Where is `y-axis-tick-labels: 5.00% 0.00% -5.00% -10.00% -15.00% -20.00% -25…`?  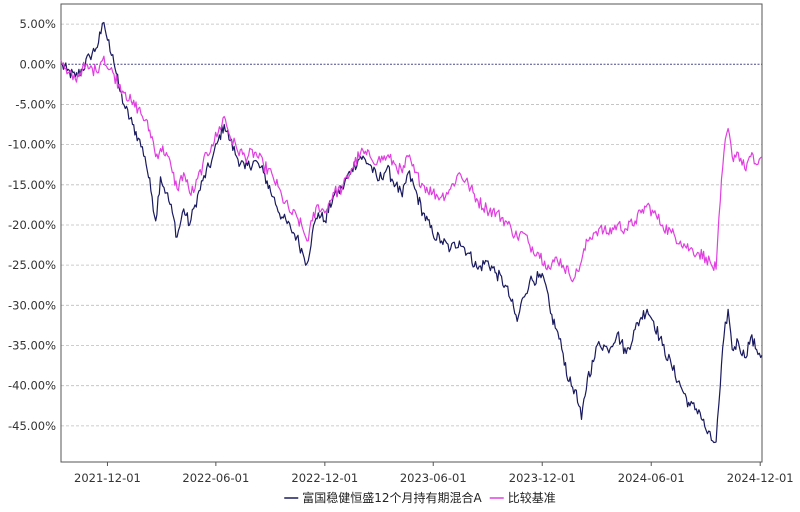 y-axis-tick-labels: 5.00% 0.00% -5.00% -10.00% -15.00% -20.00% -25… is located at coordinates (32, 225).